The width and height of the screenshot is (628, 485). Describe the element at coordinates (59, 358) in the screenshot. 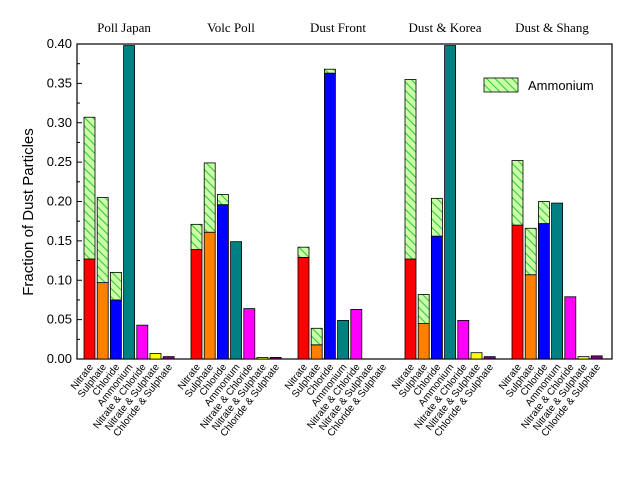

I see `y-tick-label: 0.00` at that location.